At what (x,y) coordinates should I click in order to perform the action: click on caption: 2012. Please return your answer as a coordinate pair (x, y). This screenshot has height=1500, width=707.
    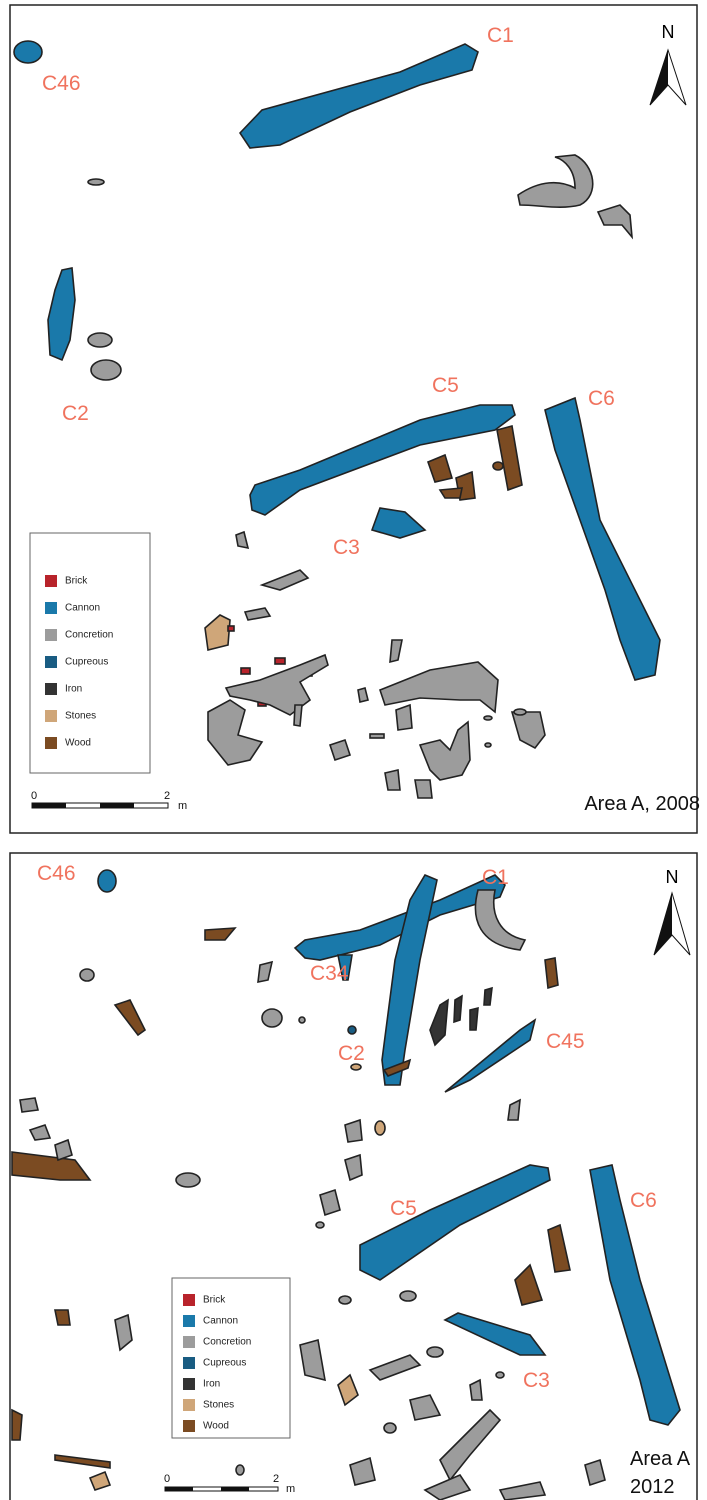
    Looking at the image, I should click on (652, 1487).